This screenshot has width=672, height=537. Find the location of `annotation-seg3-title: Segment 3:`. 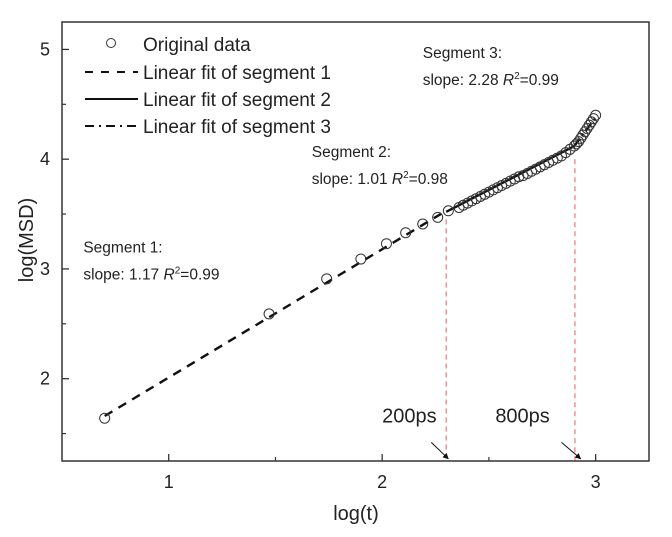

annotation-seg3-title: Segment 3: is located at coordinates (462, 53).